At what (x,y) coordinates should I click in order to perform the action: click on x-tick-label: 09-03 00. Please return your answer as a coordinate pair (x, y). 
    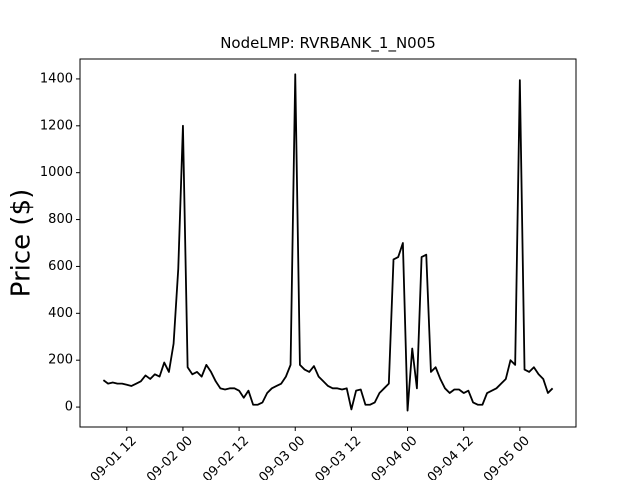
    Looking at the image, I should click on (282, 456).